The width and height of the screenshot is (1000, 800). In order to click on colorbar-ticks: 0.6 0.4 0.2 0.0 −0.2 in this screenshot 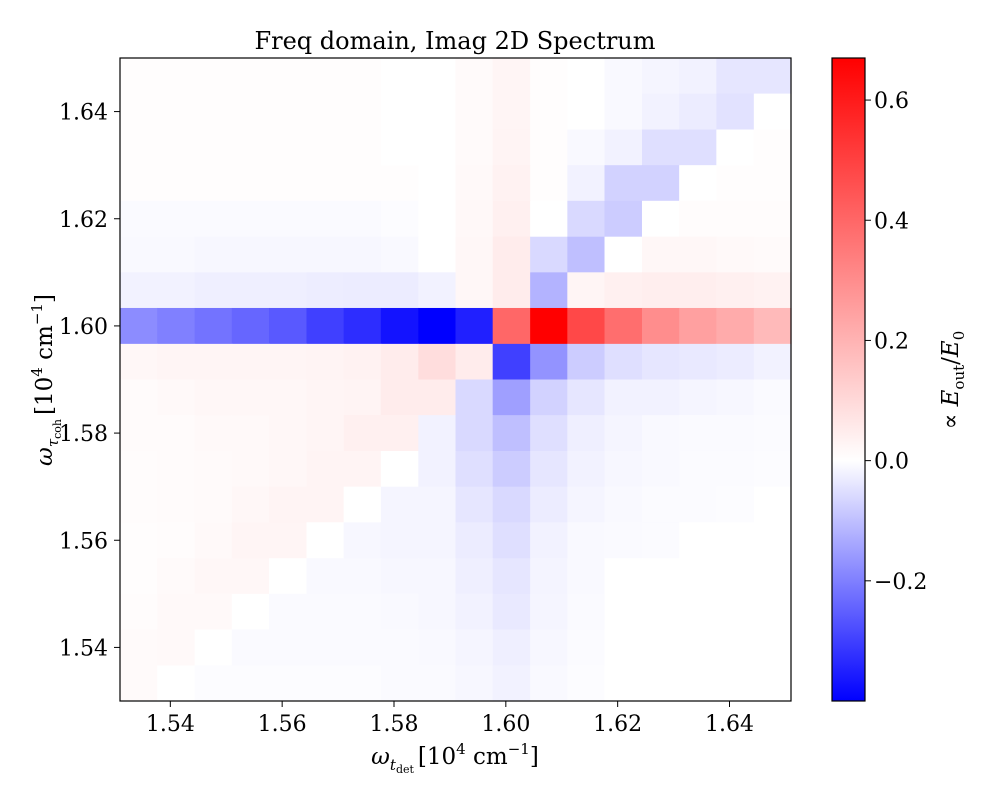, I will do `click(896, 342)`.